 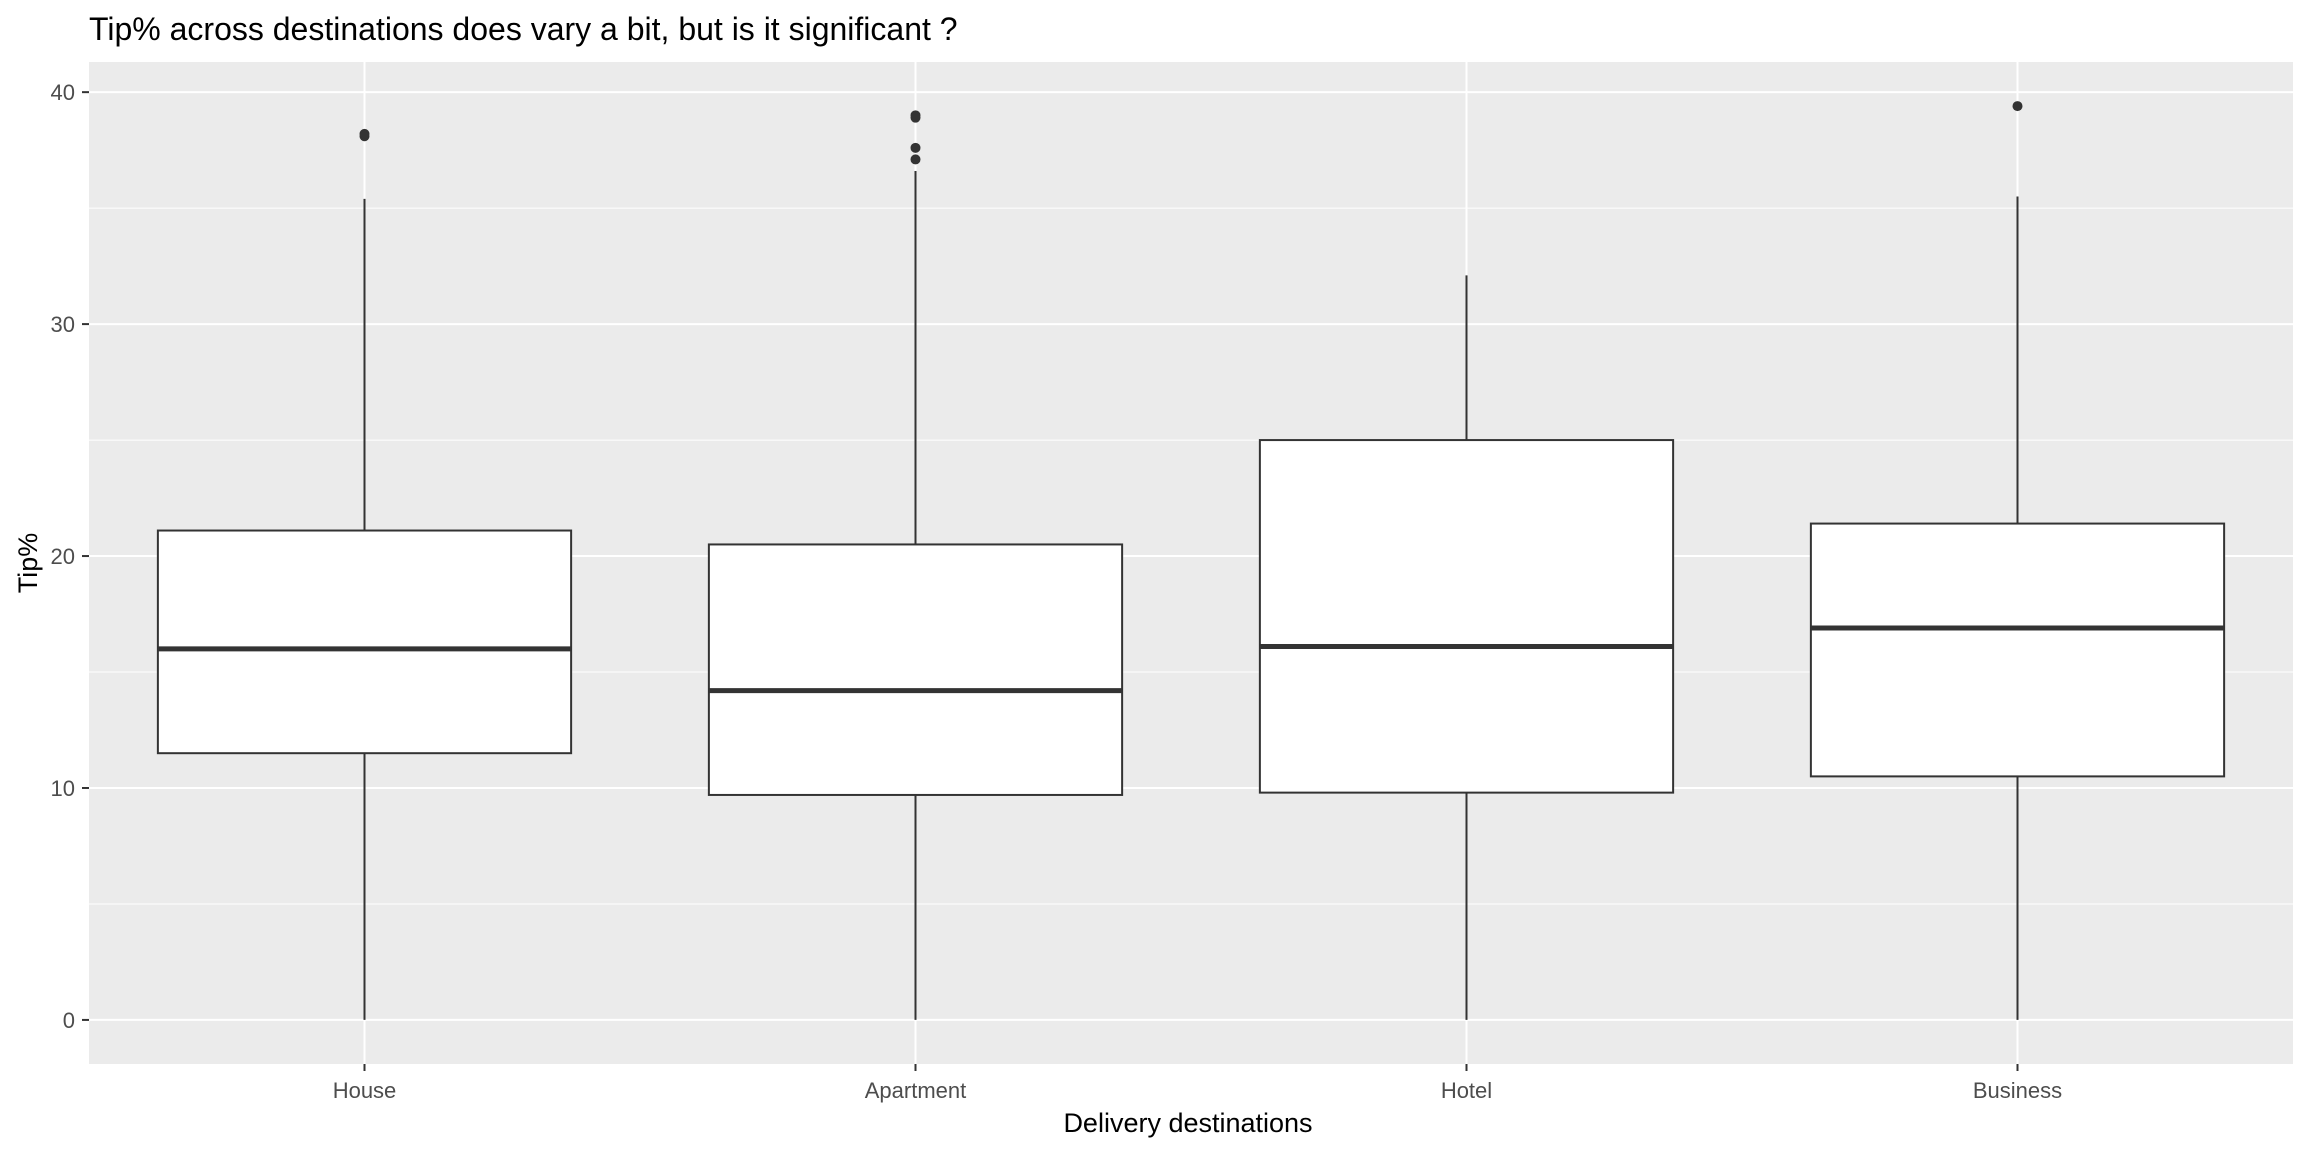 What do you see at coordinates (916, 1090) in the screenshot?
I see `x-tick-label: Apartment` at bounding box center [916, 1090].